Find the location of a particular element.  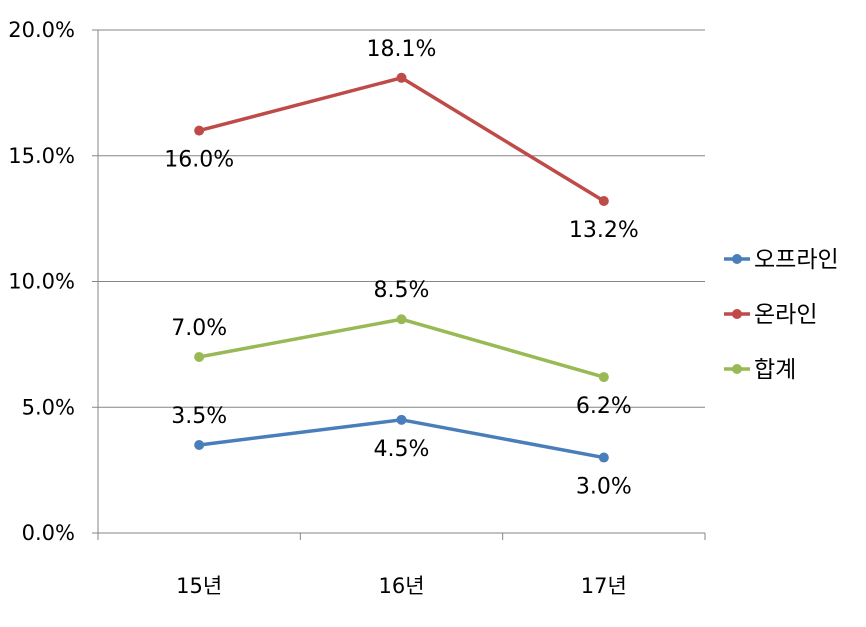

y-tick-labels: 0.0% 5.0% 10.0% 15.0% 20.0% is located at coordinates (41, 281).